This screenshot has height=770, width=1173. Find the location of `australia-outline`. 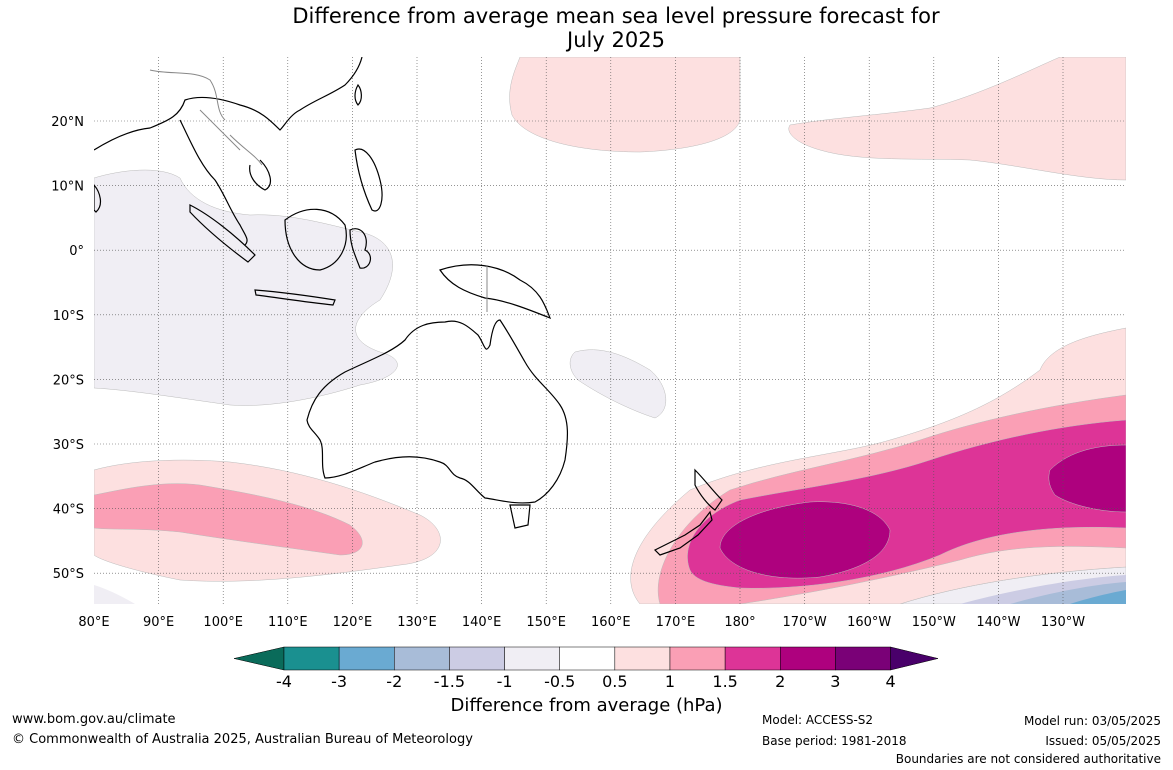

australia-outline is located at coordinates (437, 411).